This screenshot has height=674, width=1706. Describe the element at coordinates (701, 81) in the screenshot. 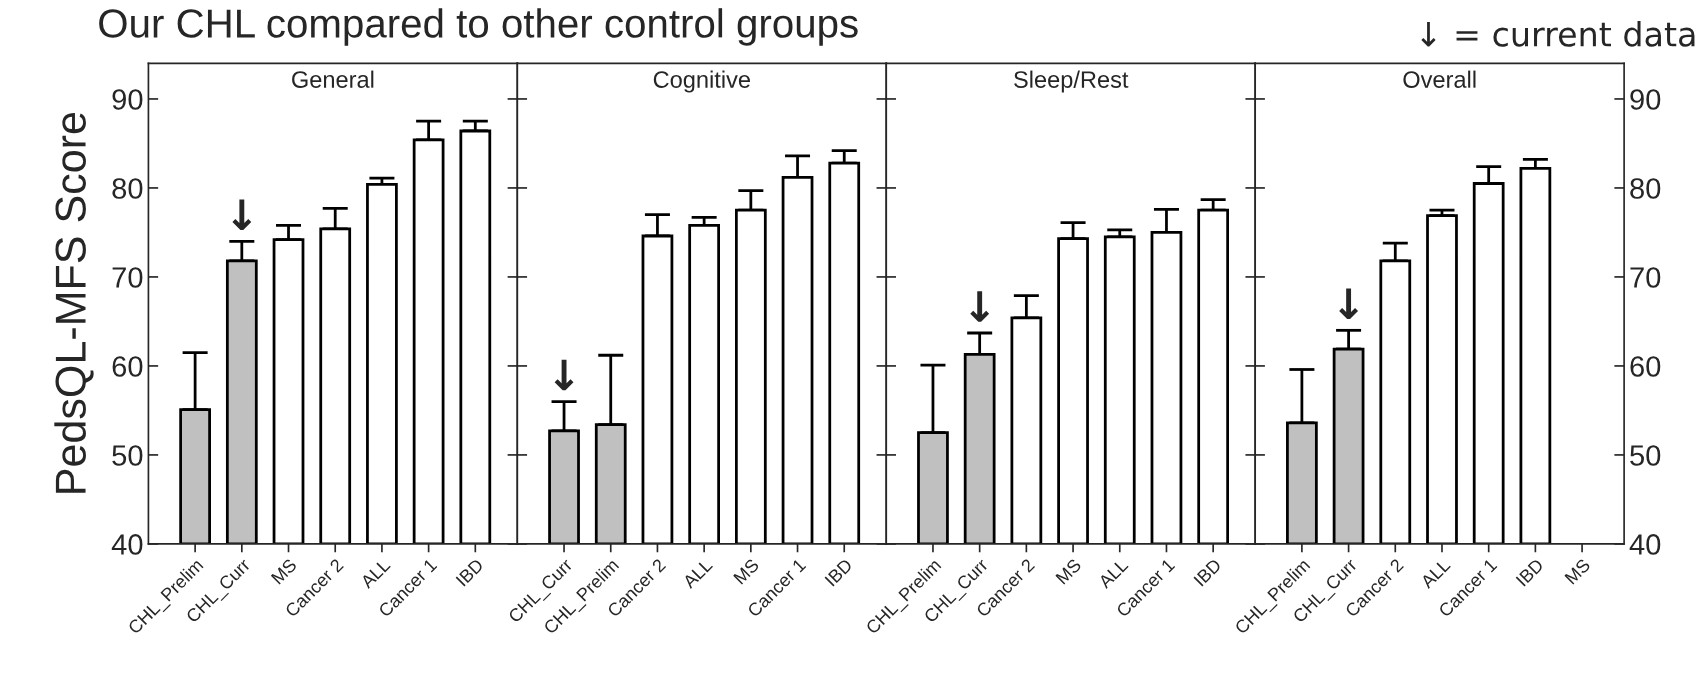

I see `chart-title: Cognitive` at that location.